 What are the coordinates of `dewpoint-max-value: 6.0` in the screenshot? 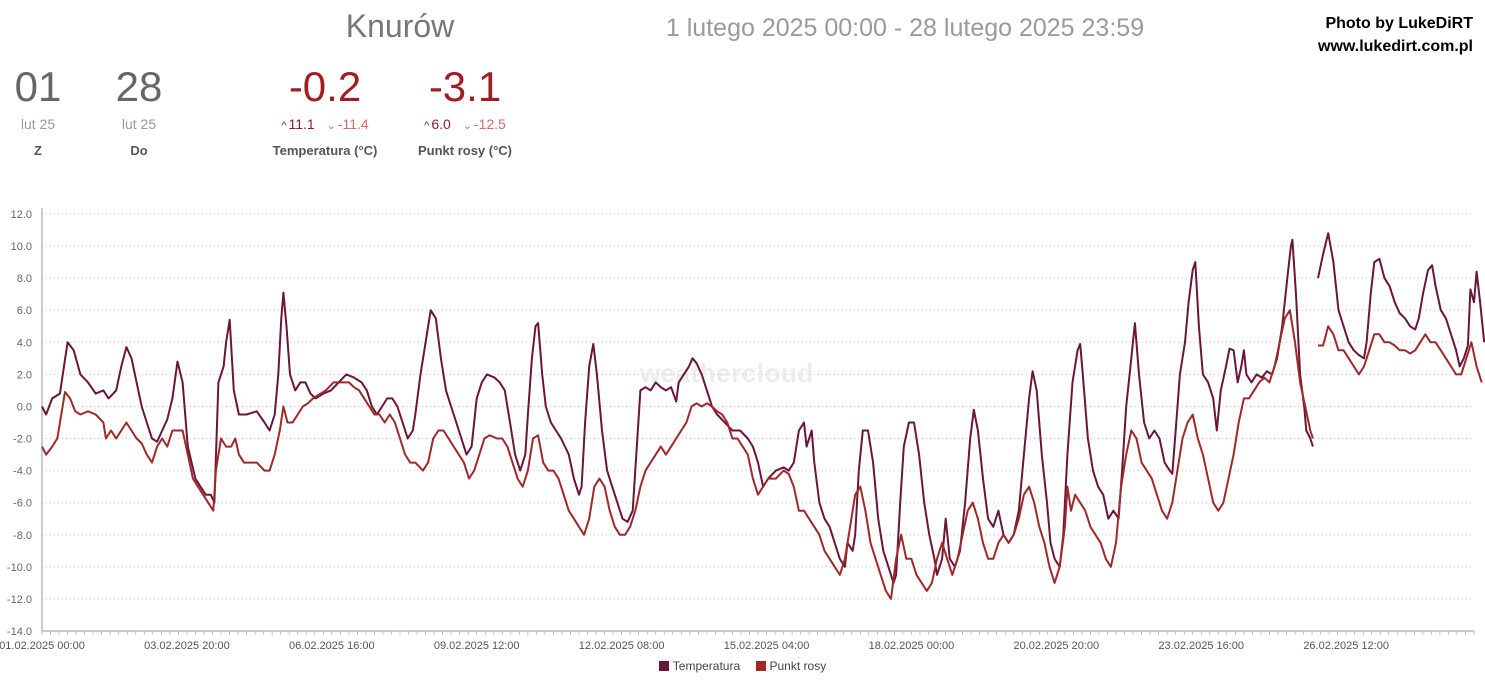 It's located at (441, 124).